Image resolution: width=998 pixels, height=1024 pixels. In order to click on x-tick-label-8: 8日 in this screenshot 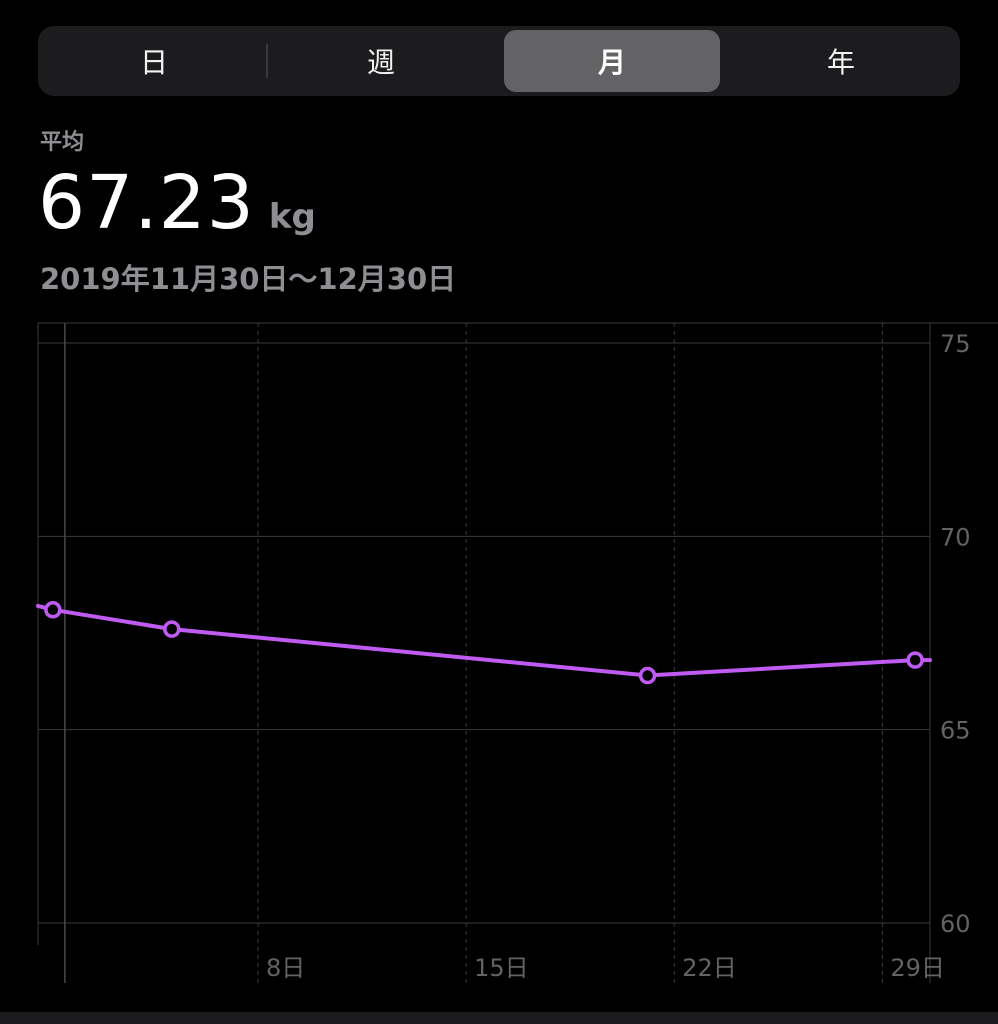, I will do `click(285, 968)`.